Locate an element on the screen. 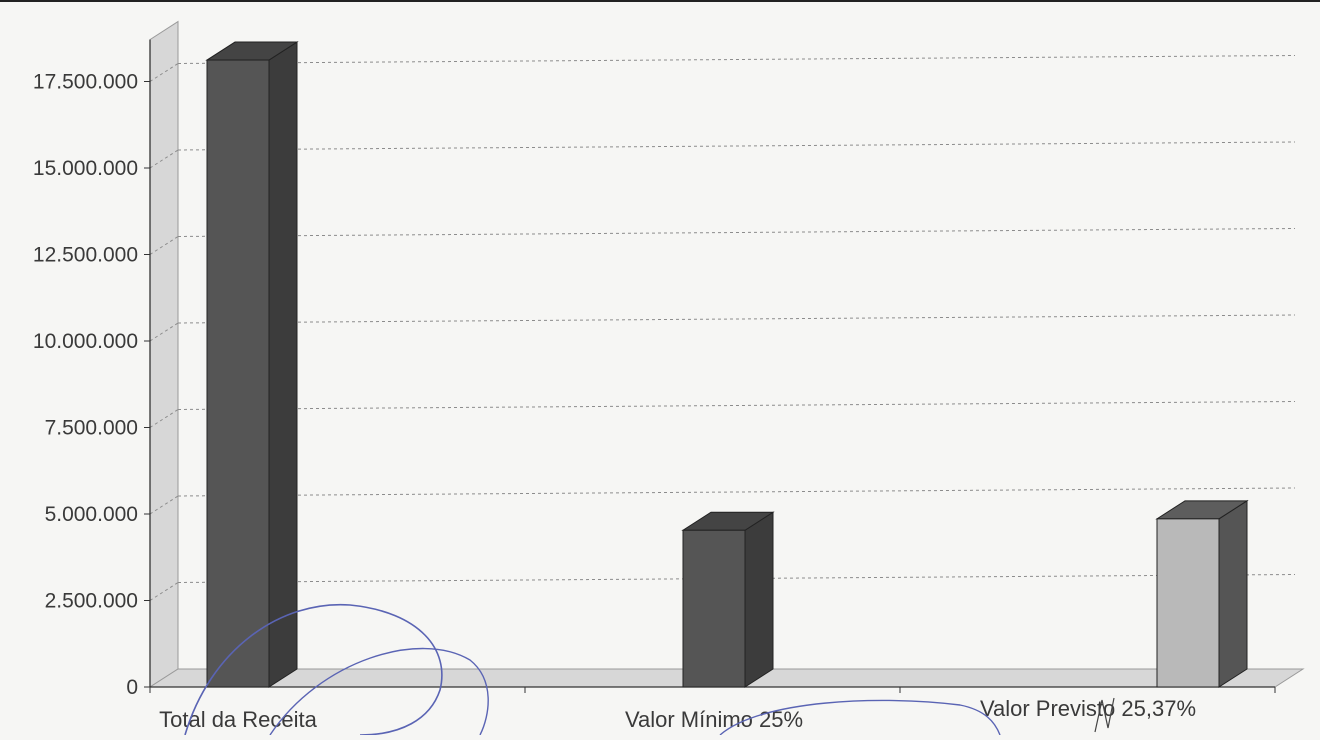 Image resolution: width=1320 pixels, height=740 pixels. y-tick-label: 17.500.000 is located at coordinates (85, 82).